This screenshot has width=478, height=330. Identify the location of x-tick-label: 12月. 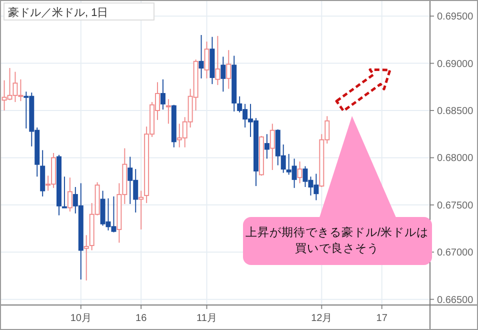
(321, 318).